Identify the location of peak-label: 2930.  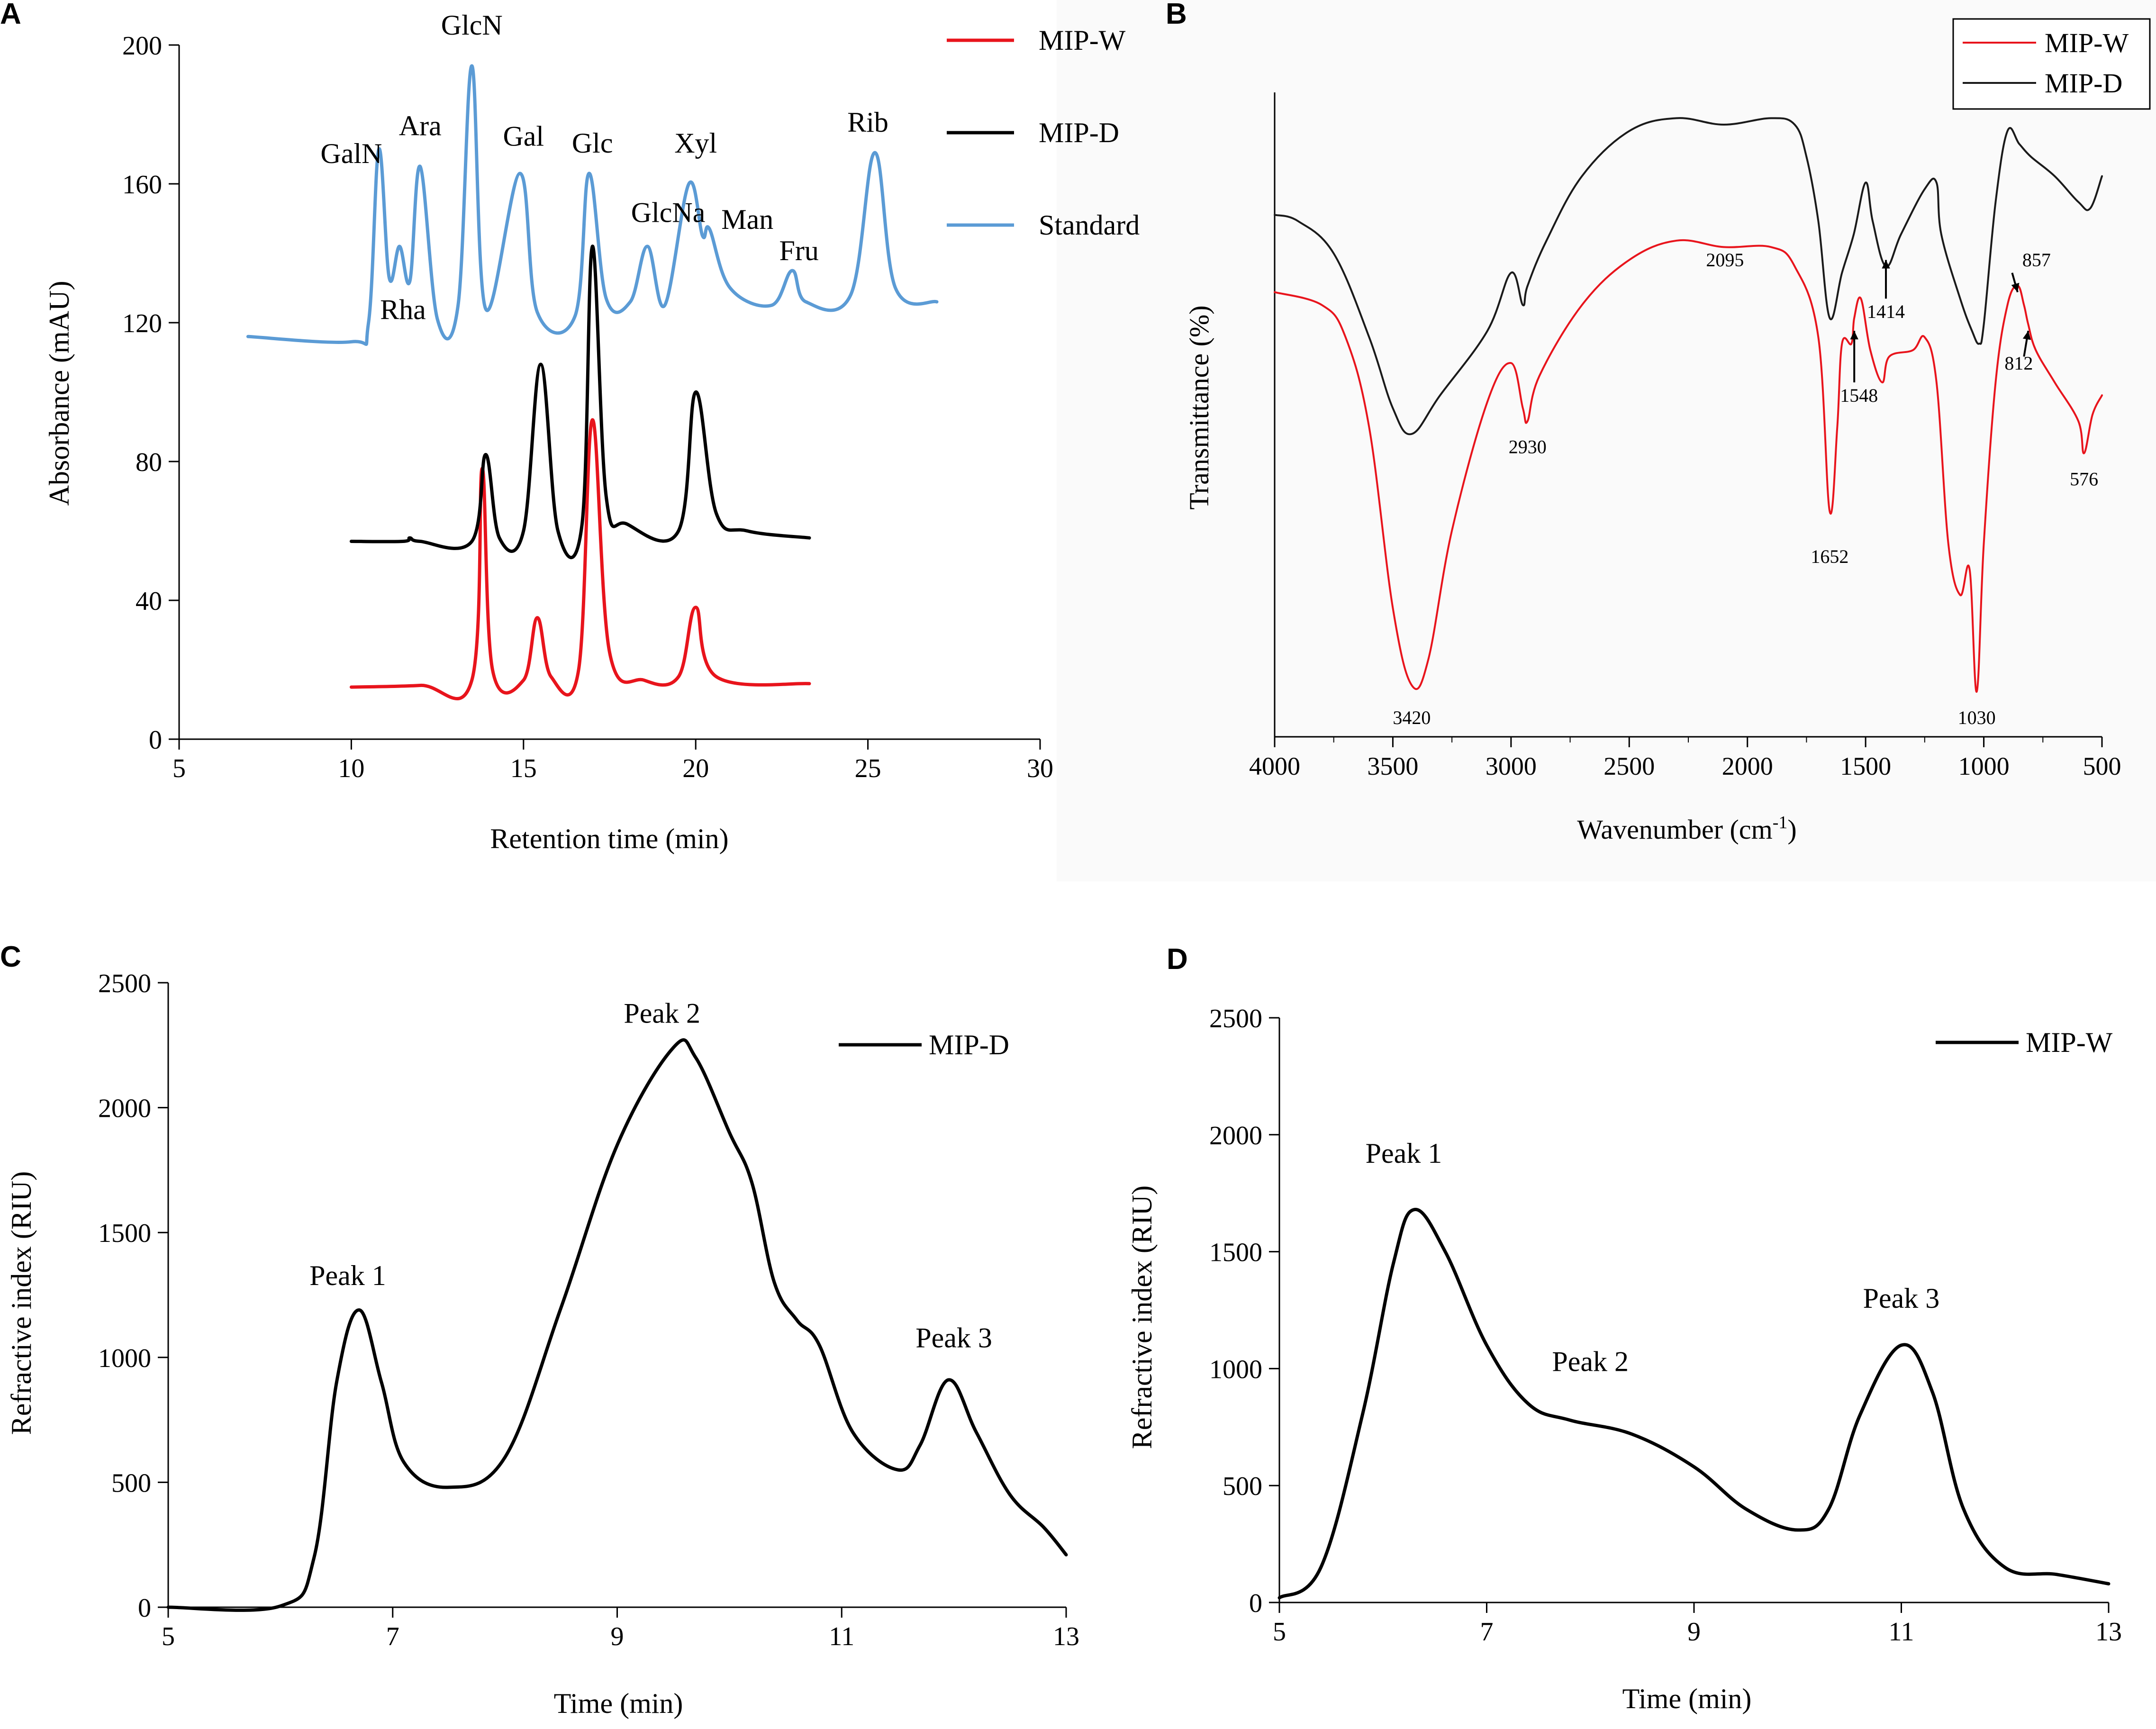
(1528, 447).